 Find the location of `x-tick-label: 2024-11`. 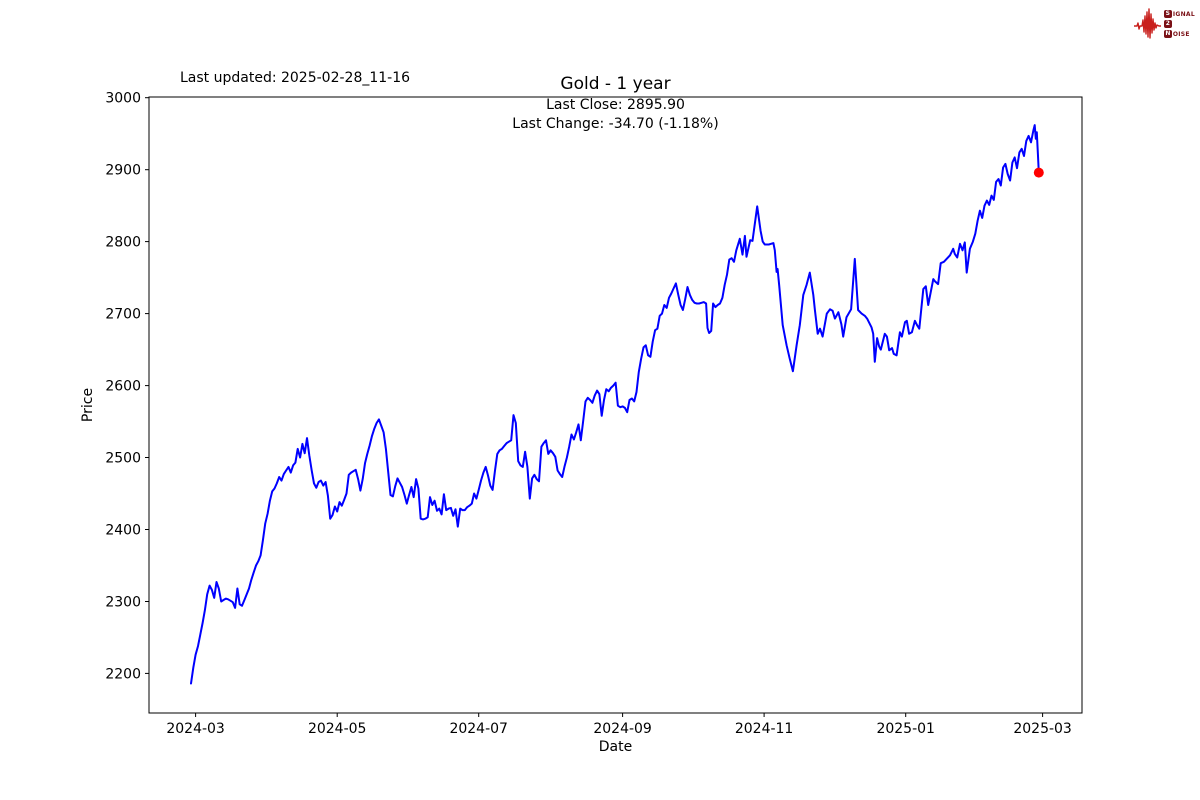

x-tick-label: 2024-11 is located at coordinates (764, 729).